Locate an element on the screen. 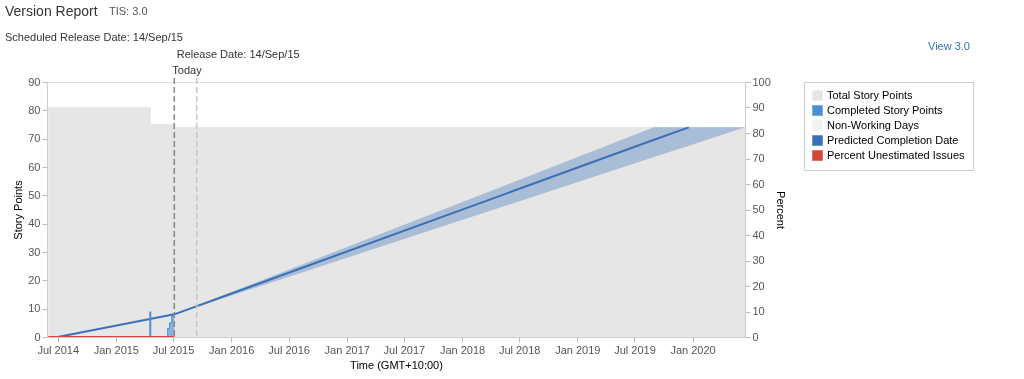  y-tick-label: 20 is located at coordinates (34, 279).